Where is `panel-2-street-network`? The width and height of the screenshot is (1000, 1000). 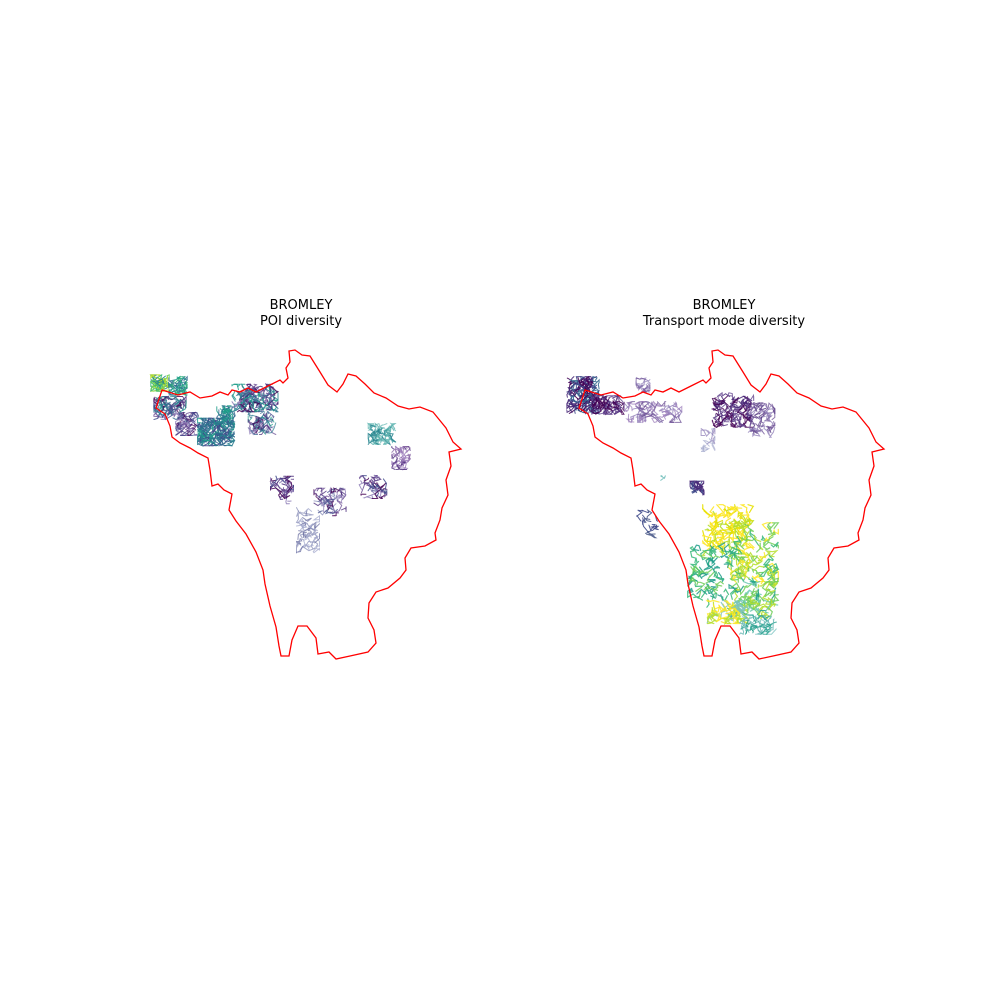 panel-2-street-network is located at coordinates (673, 505).